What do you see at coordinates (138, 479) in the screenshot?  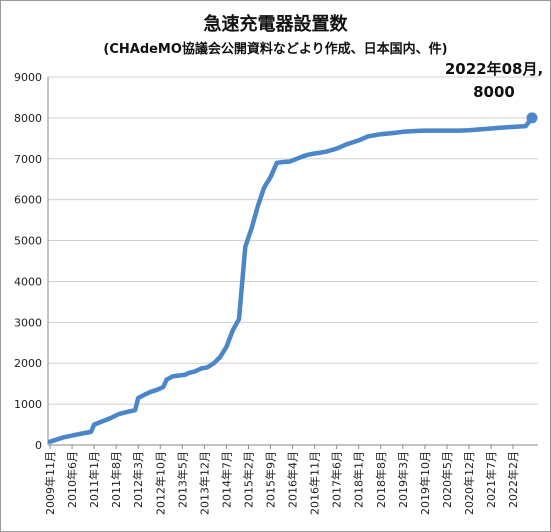 I see `x-tick-label: 2012年3月` at bounding box center [138, 479].